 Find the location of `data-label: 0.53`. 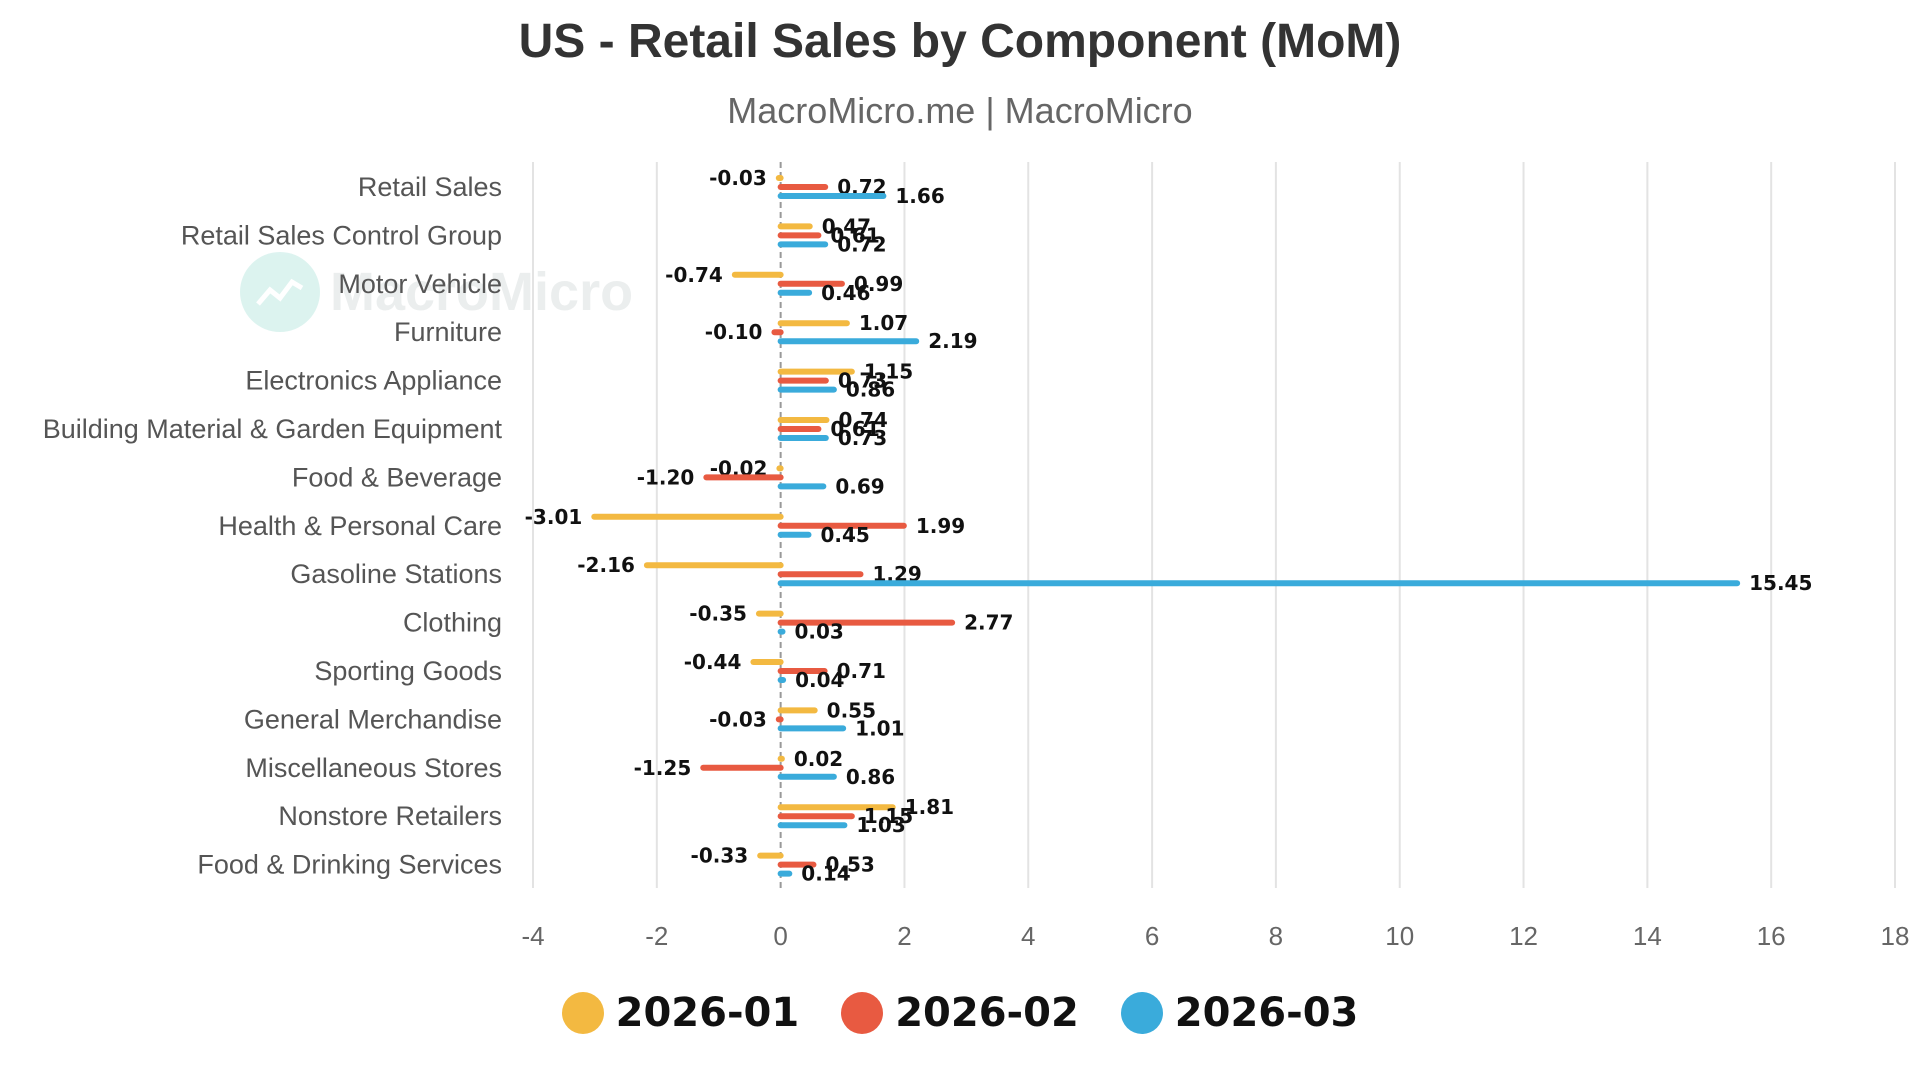

data-label: 0.53 is located at coordinates (849, 865).